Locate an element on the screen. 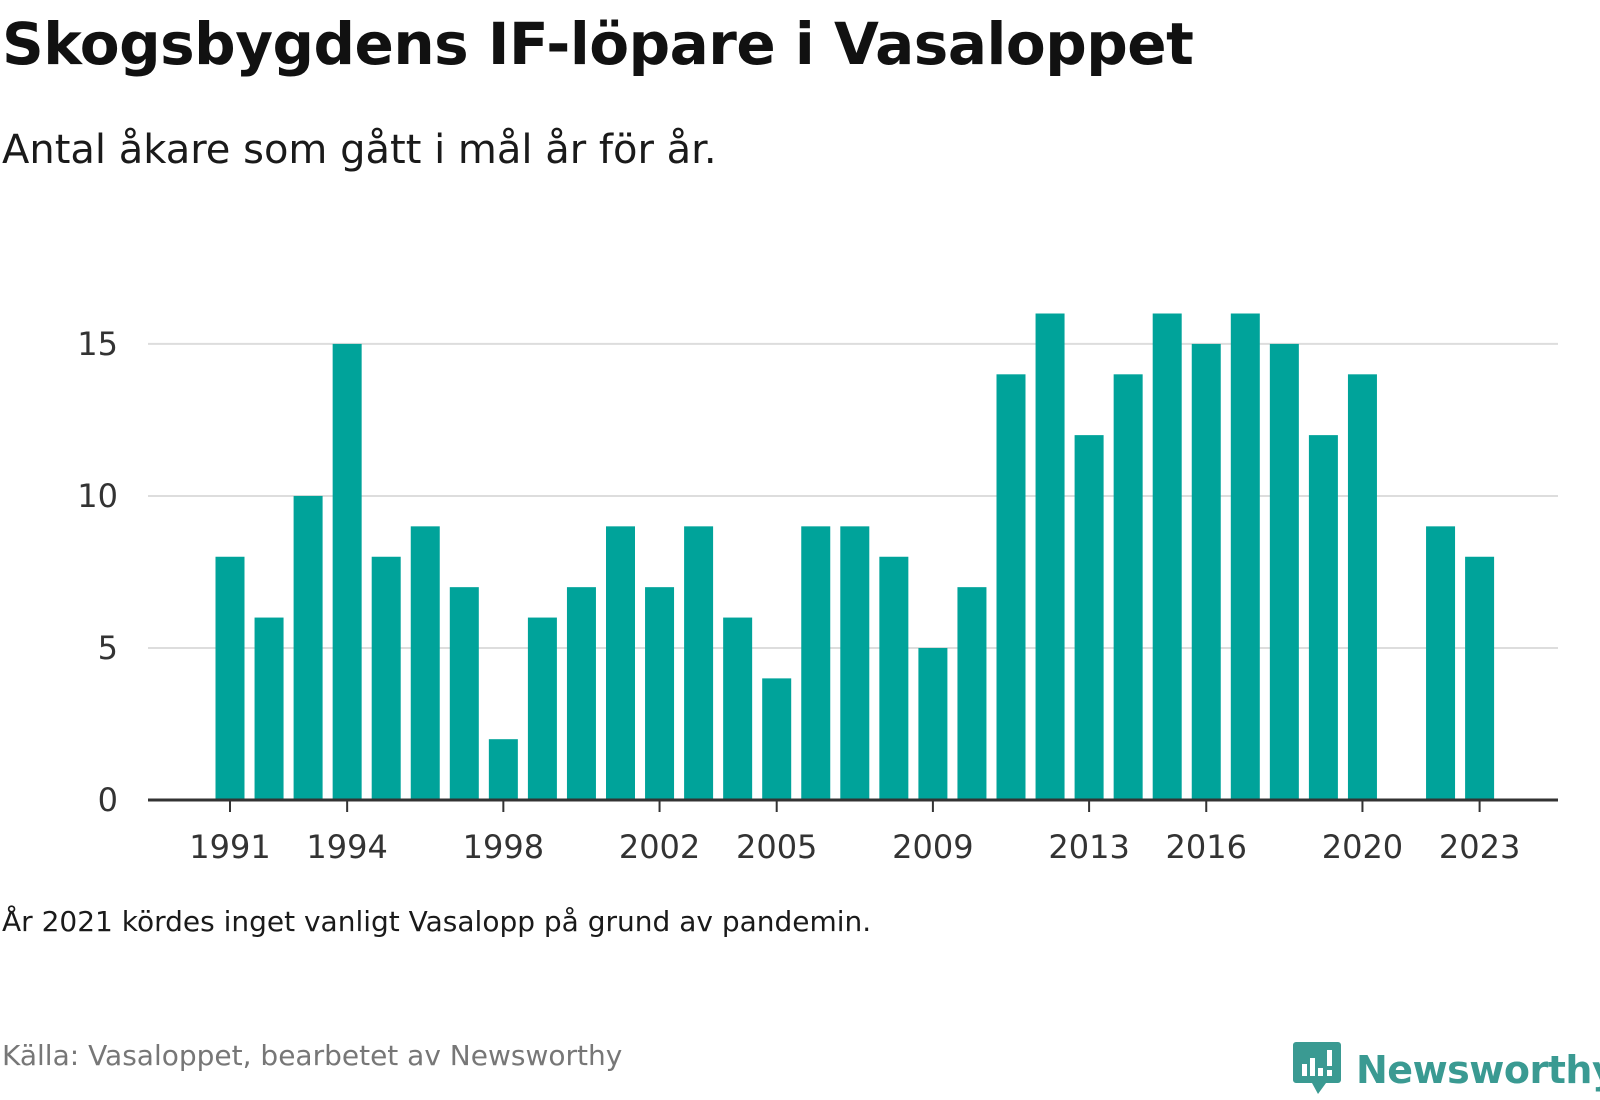  chart-subtitle: Antal åkare som gått i mål år för år. is located at coordinates (359, 150).